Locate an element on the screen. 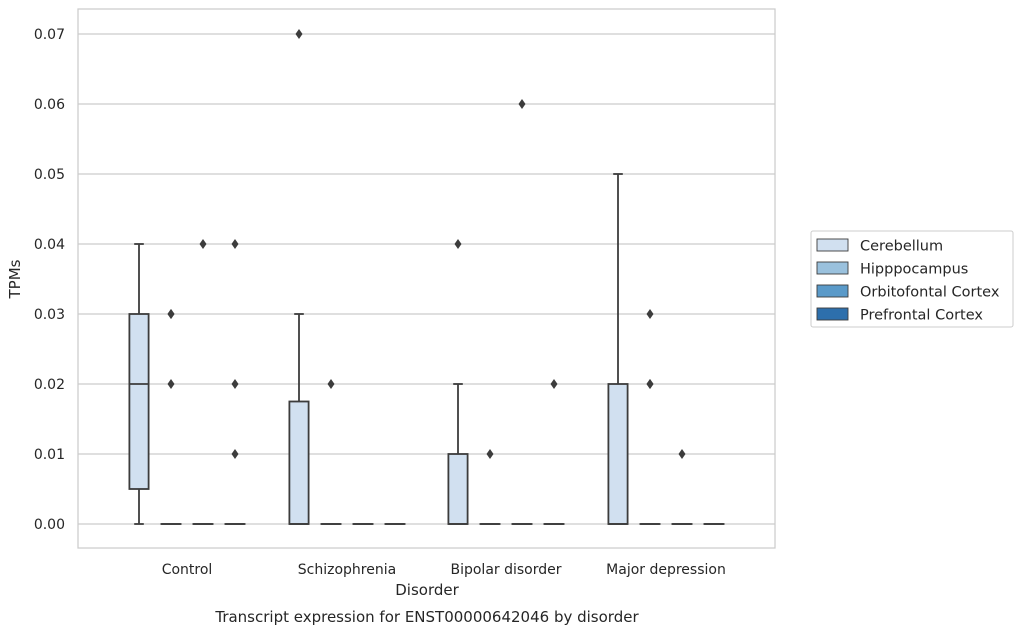  y-tick-label: 0.03 is located at coordinates (49, 315).